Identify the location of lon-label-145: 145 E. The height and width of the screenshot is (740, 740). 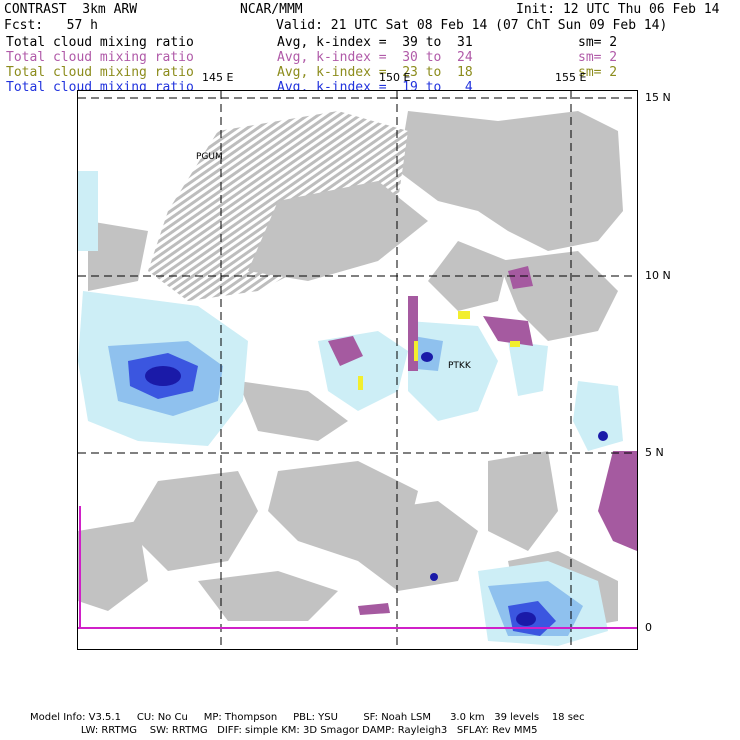
(218, 77).